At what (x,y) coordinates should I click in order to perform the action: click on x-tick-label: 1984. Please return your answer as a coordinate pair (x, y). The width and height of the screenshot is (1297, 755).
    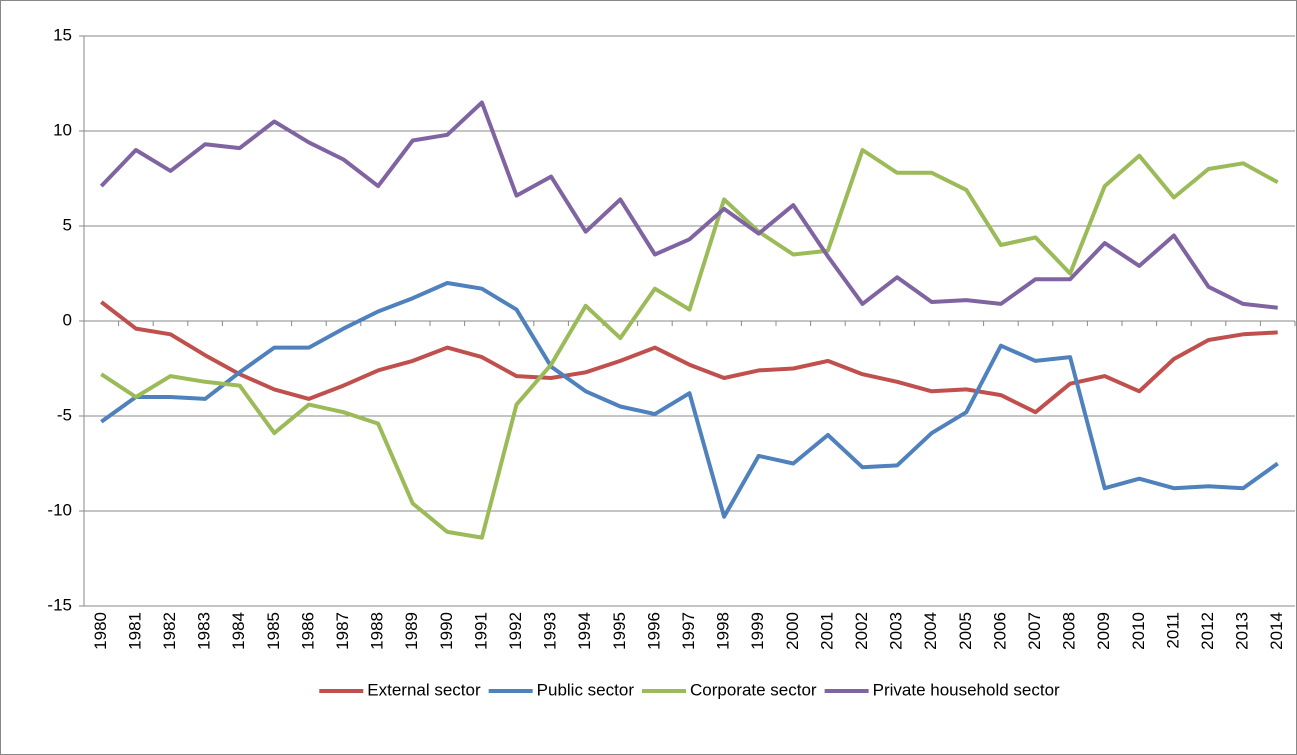
    Looking at the image, I should click on (238, 631).